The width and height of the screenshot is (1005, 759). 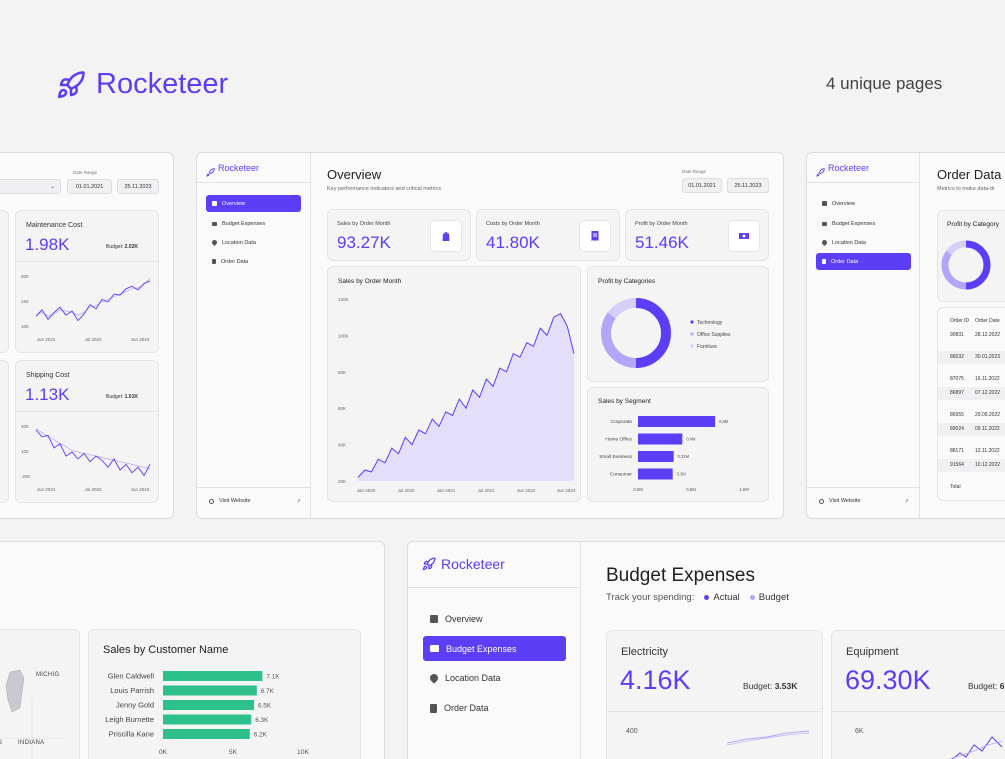 What do you see at coordinates (481, 648) in the screenshot?
I see `sidebar-item-label: Budget Expenses` at bounding box center [481, 648].